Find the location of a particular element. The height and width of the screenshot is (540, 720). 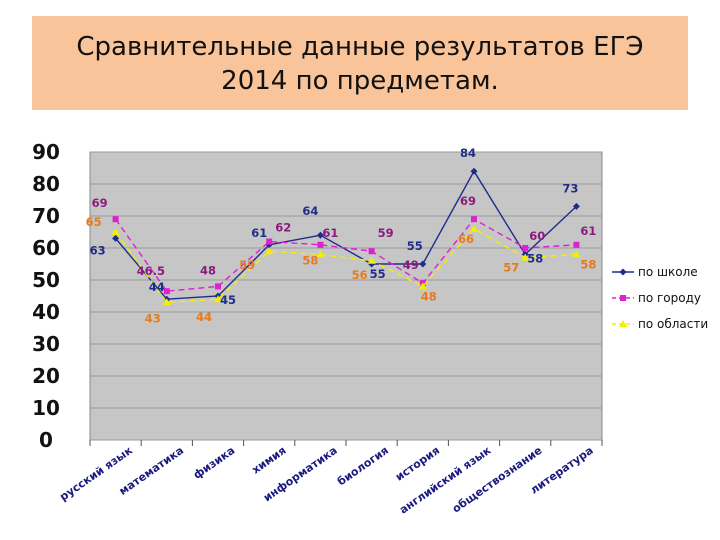

data-label: 49 is located at coordinates (411, 265).